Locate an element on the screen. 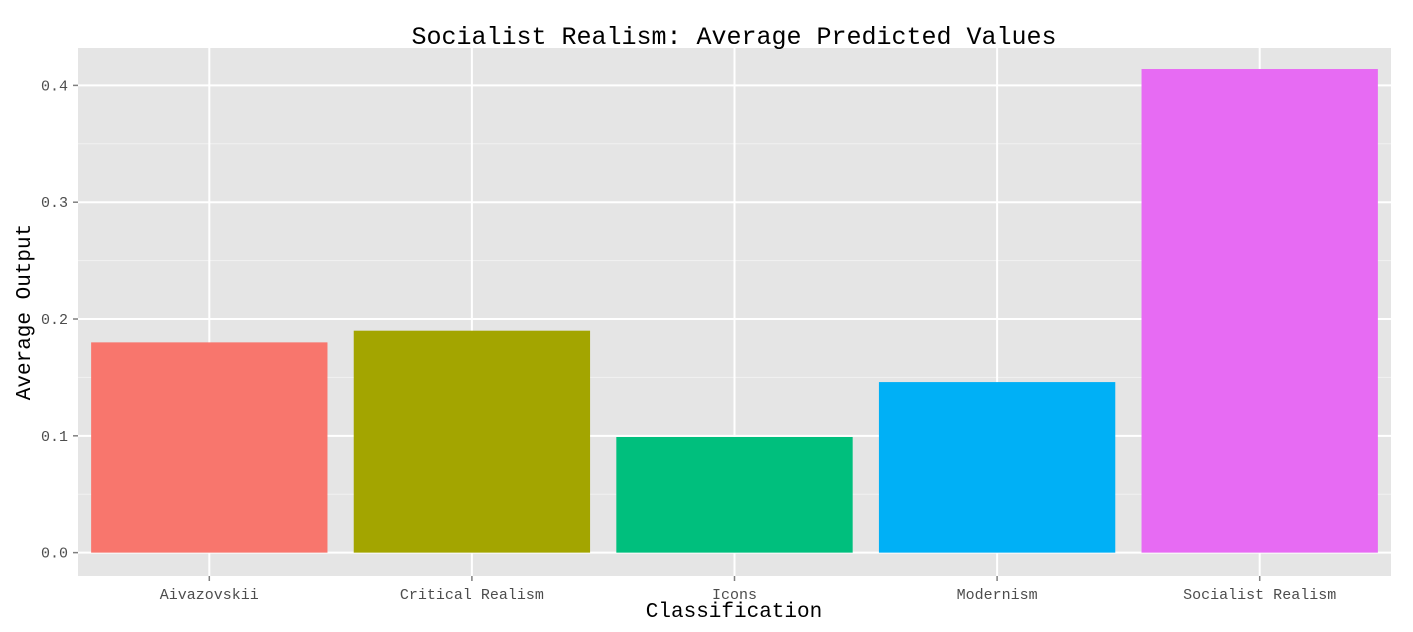 The image size is (1413, 632). bar-socialist-realism is located at coordinates (1259, 311).